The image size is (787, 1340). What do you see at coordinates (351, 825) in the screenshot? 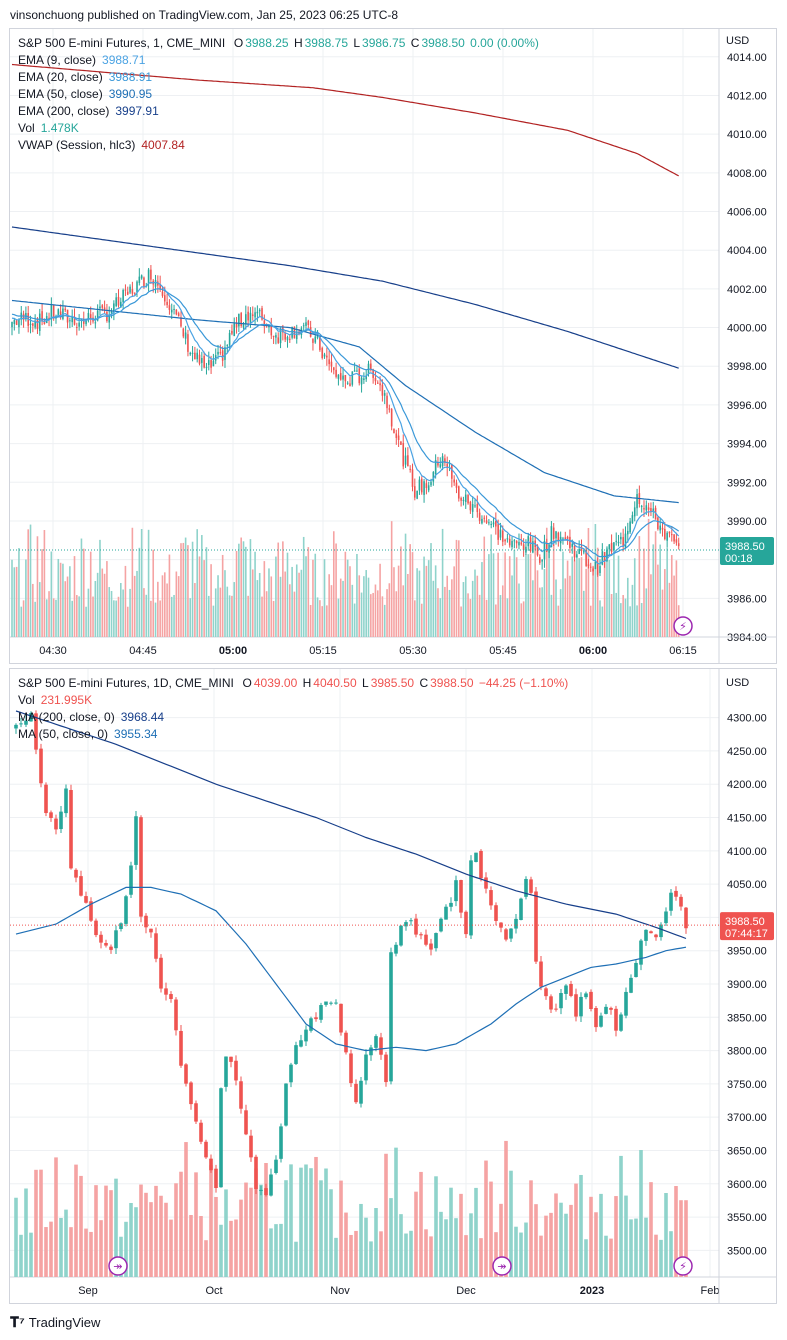
I see `ma200-line` at bounding box center [351, 825].